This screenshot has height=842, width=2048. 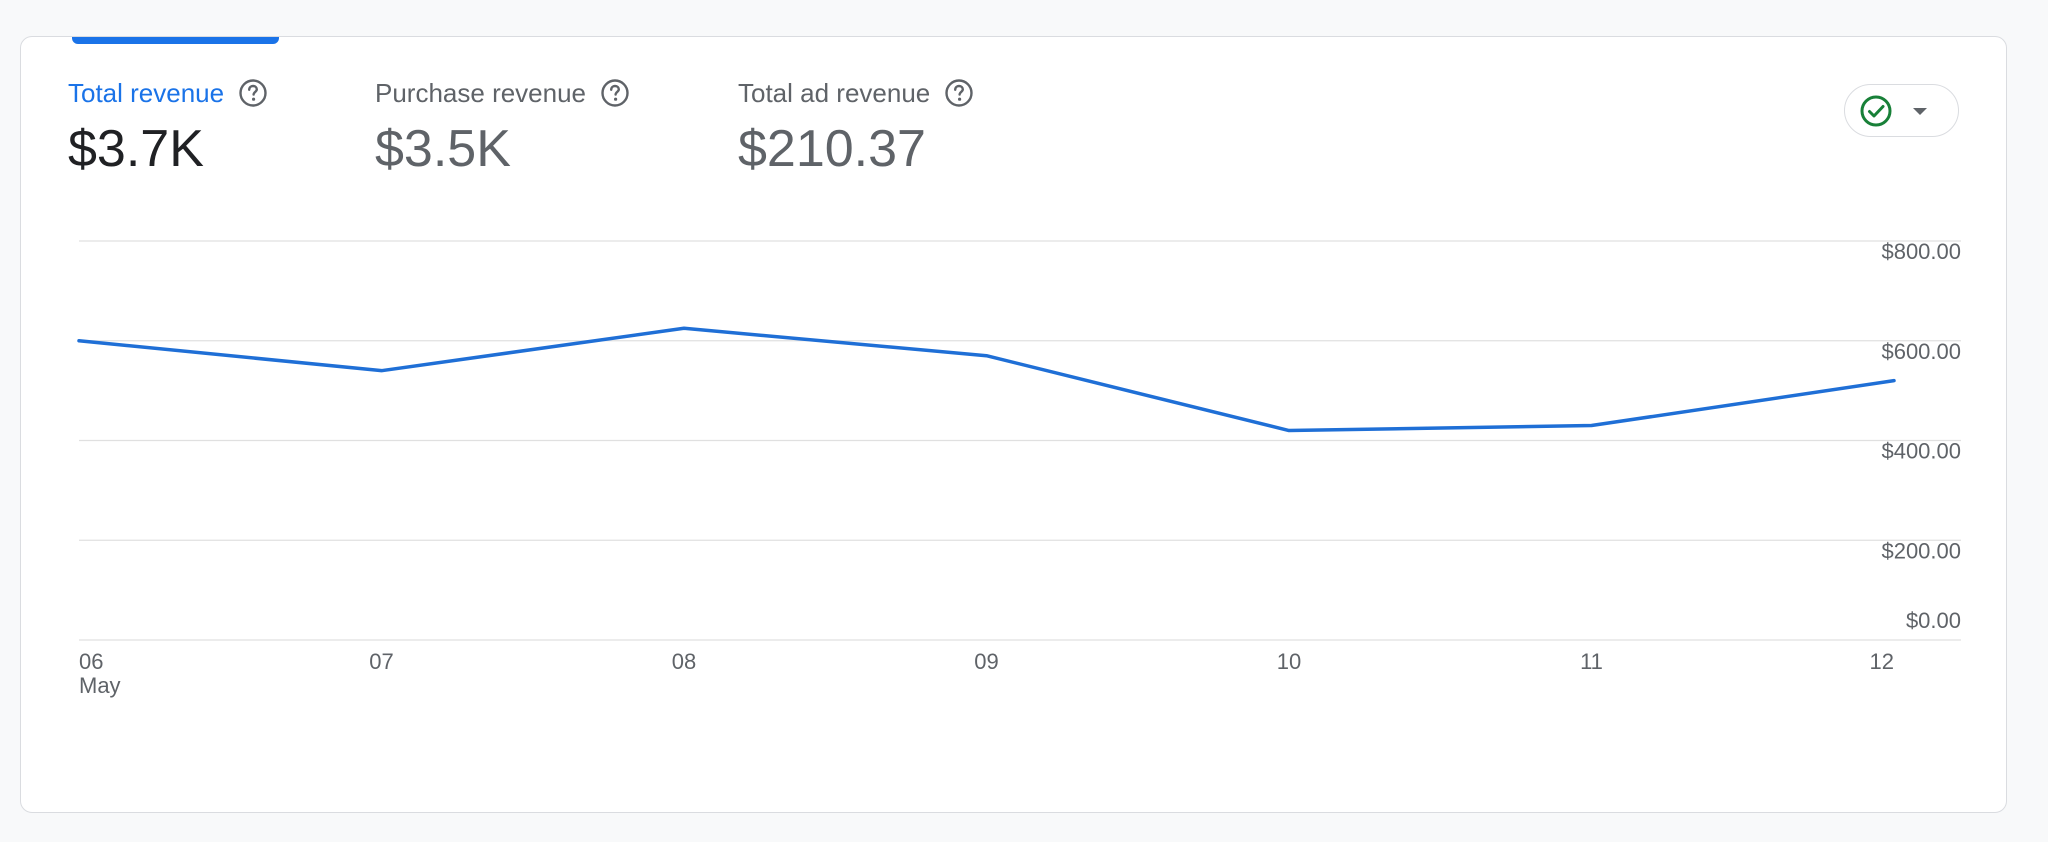 I want to click on x-tick-label: 10, so click(x=1289, y=661).